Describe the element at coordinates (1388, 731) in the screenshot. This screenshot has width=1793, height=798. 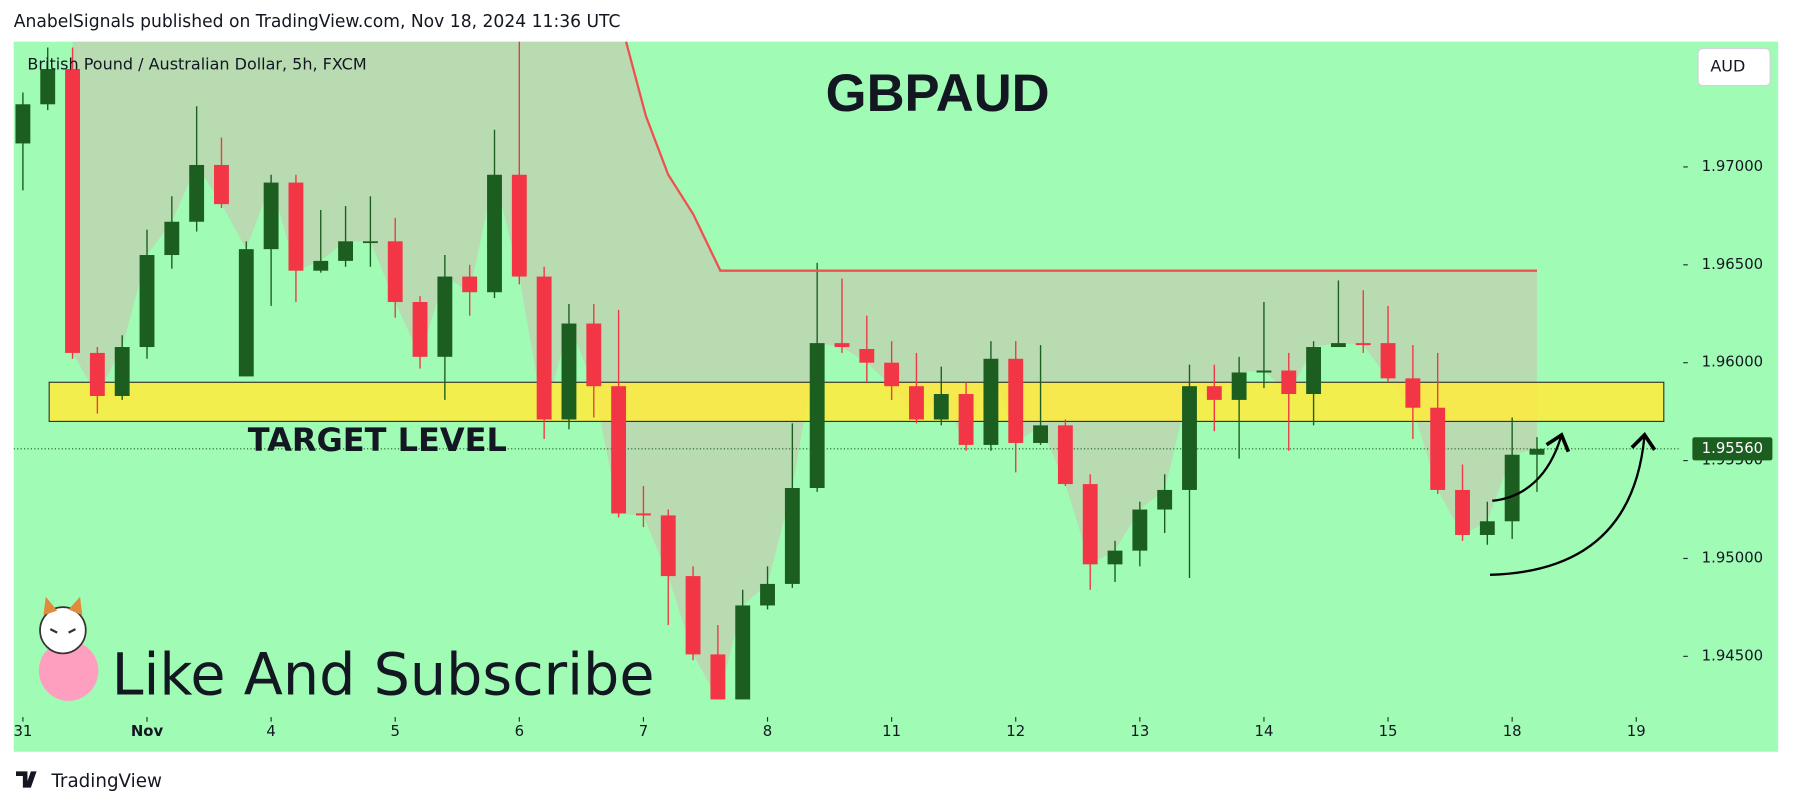
I see `x-tick-label: 15` at that location.